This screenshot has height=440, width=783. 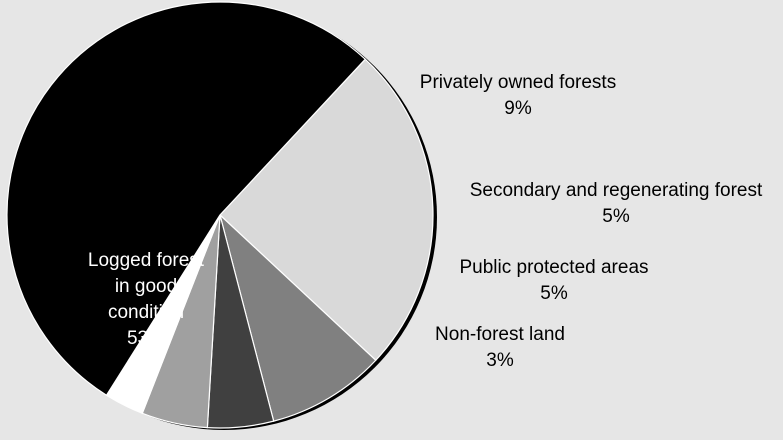 I want to click on slice-5-label-line-1: in good, so click(x=146, y=286).